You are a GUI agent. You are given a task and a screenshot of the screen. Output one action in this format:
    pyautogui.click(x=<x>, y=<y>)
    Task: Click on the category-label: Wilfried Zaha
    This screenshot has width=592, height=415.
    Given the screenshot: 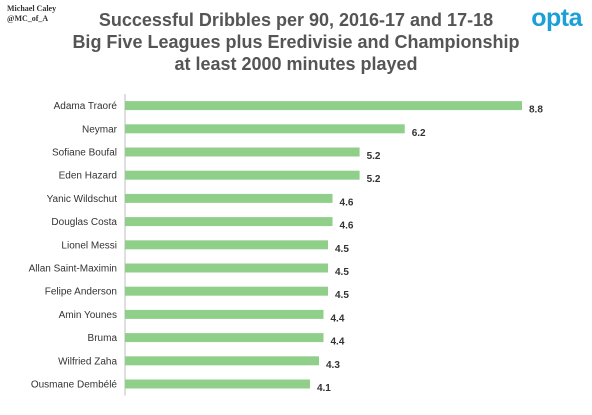 What is the action you would take?
    pyautogui.click(x=87, y=361)
    